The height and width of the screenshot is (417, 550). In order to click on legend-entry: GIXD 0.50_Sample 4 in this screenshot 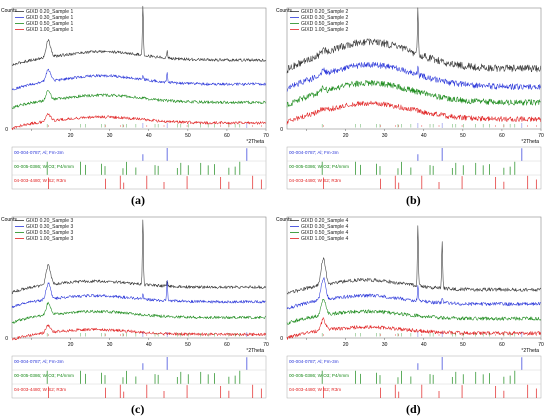, I will do `click(324, 233)`.